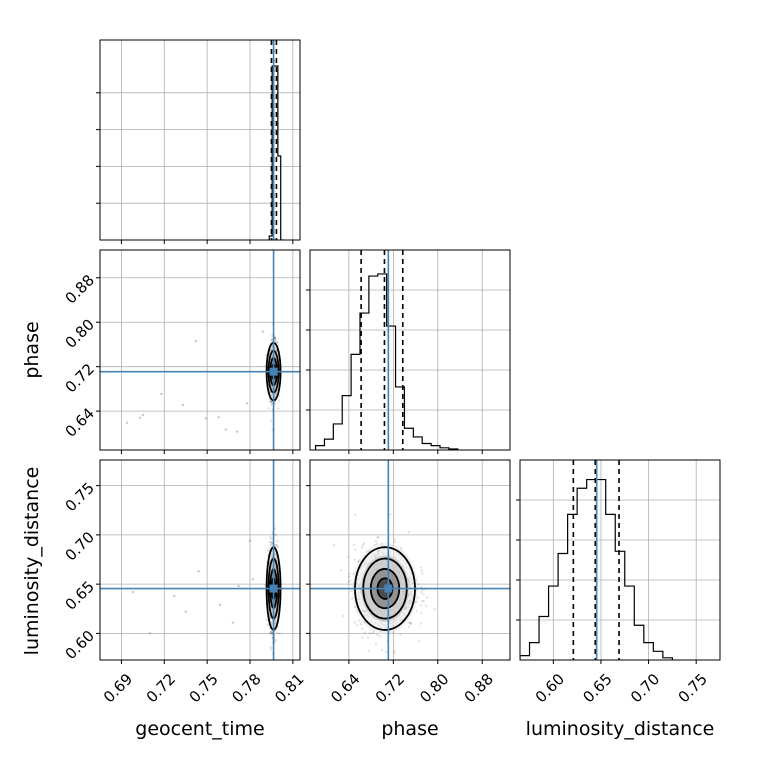  What do you see at coordinates (80, 378) in the screenshot?
I see `geocent_phase_density-ytick-label: 0.72` at bounding box center [80, 378].